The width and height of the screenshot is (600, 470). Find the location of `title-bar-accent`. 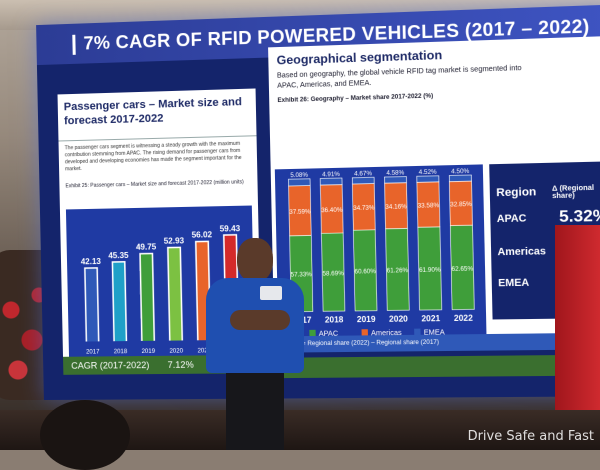

title-bar-accent is located at coordinates (73, 45).